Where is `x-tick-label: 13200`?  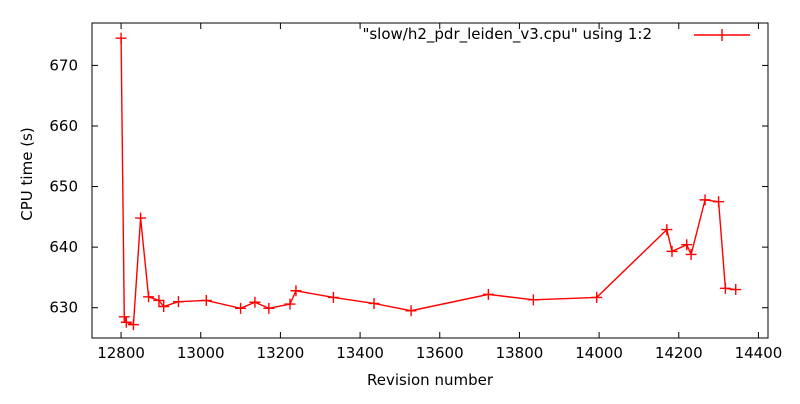
x-tick-label: 13200 is located at coordinates (281, 353).